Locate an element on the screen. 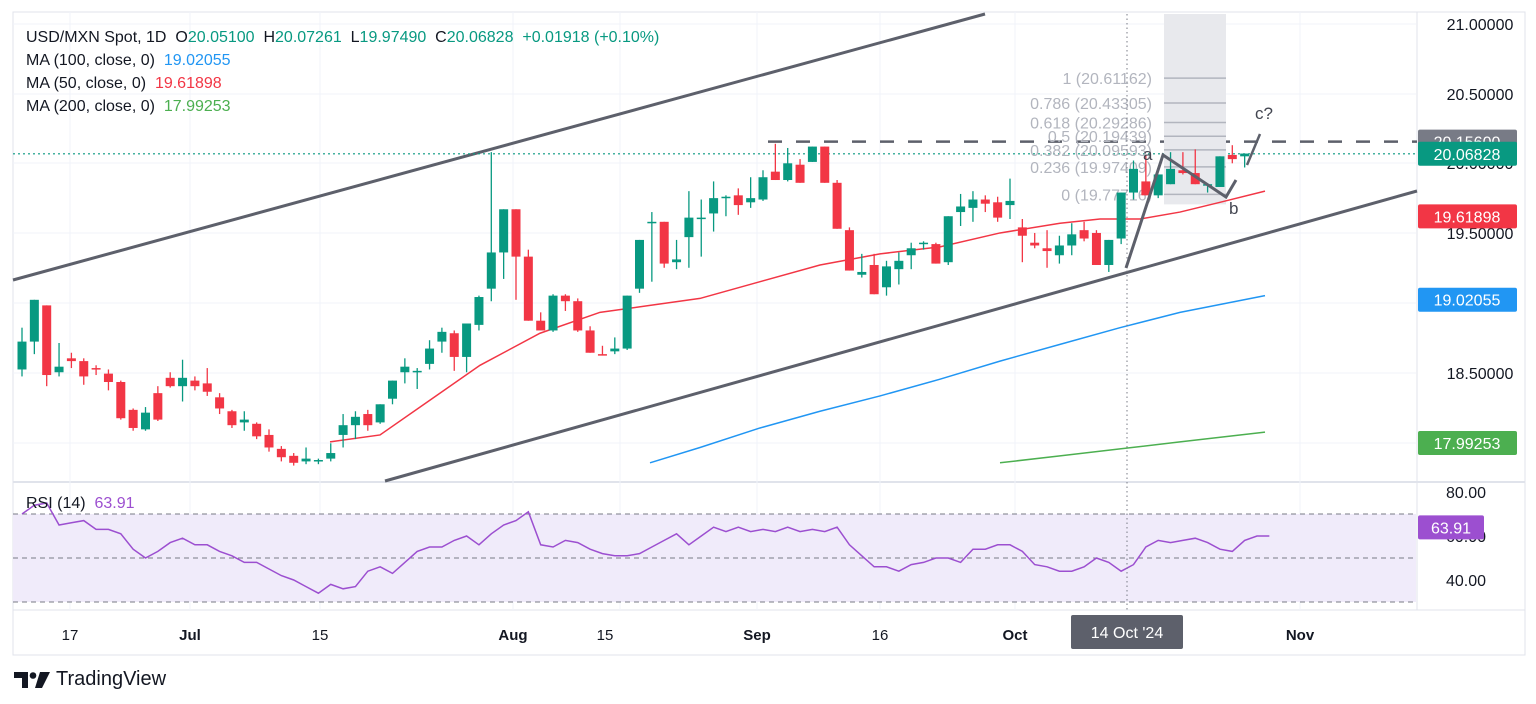  crosshair-date-label: 14 Oct '24 is located at coordinates (1127, 633).